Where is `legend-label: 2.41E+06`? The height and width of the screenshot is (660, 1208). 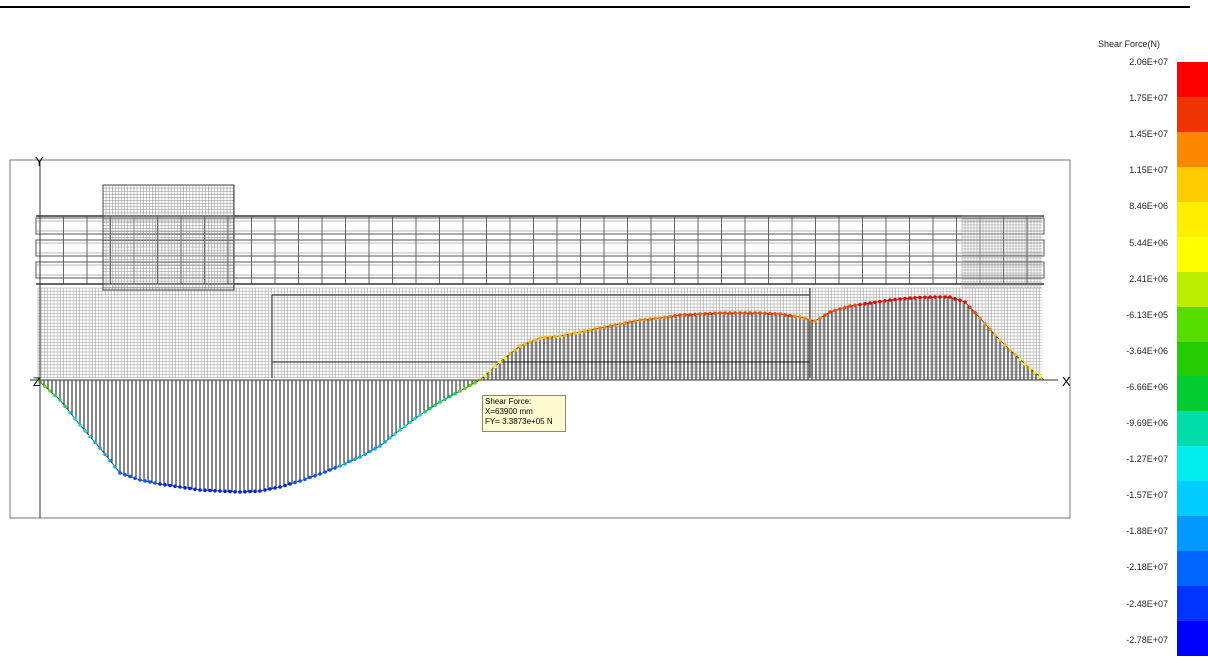 legend-label: 2.41E+06 is located at coordinates (1148, 278).